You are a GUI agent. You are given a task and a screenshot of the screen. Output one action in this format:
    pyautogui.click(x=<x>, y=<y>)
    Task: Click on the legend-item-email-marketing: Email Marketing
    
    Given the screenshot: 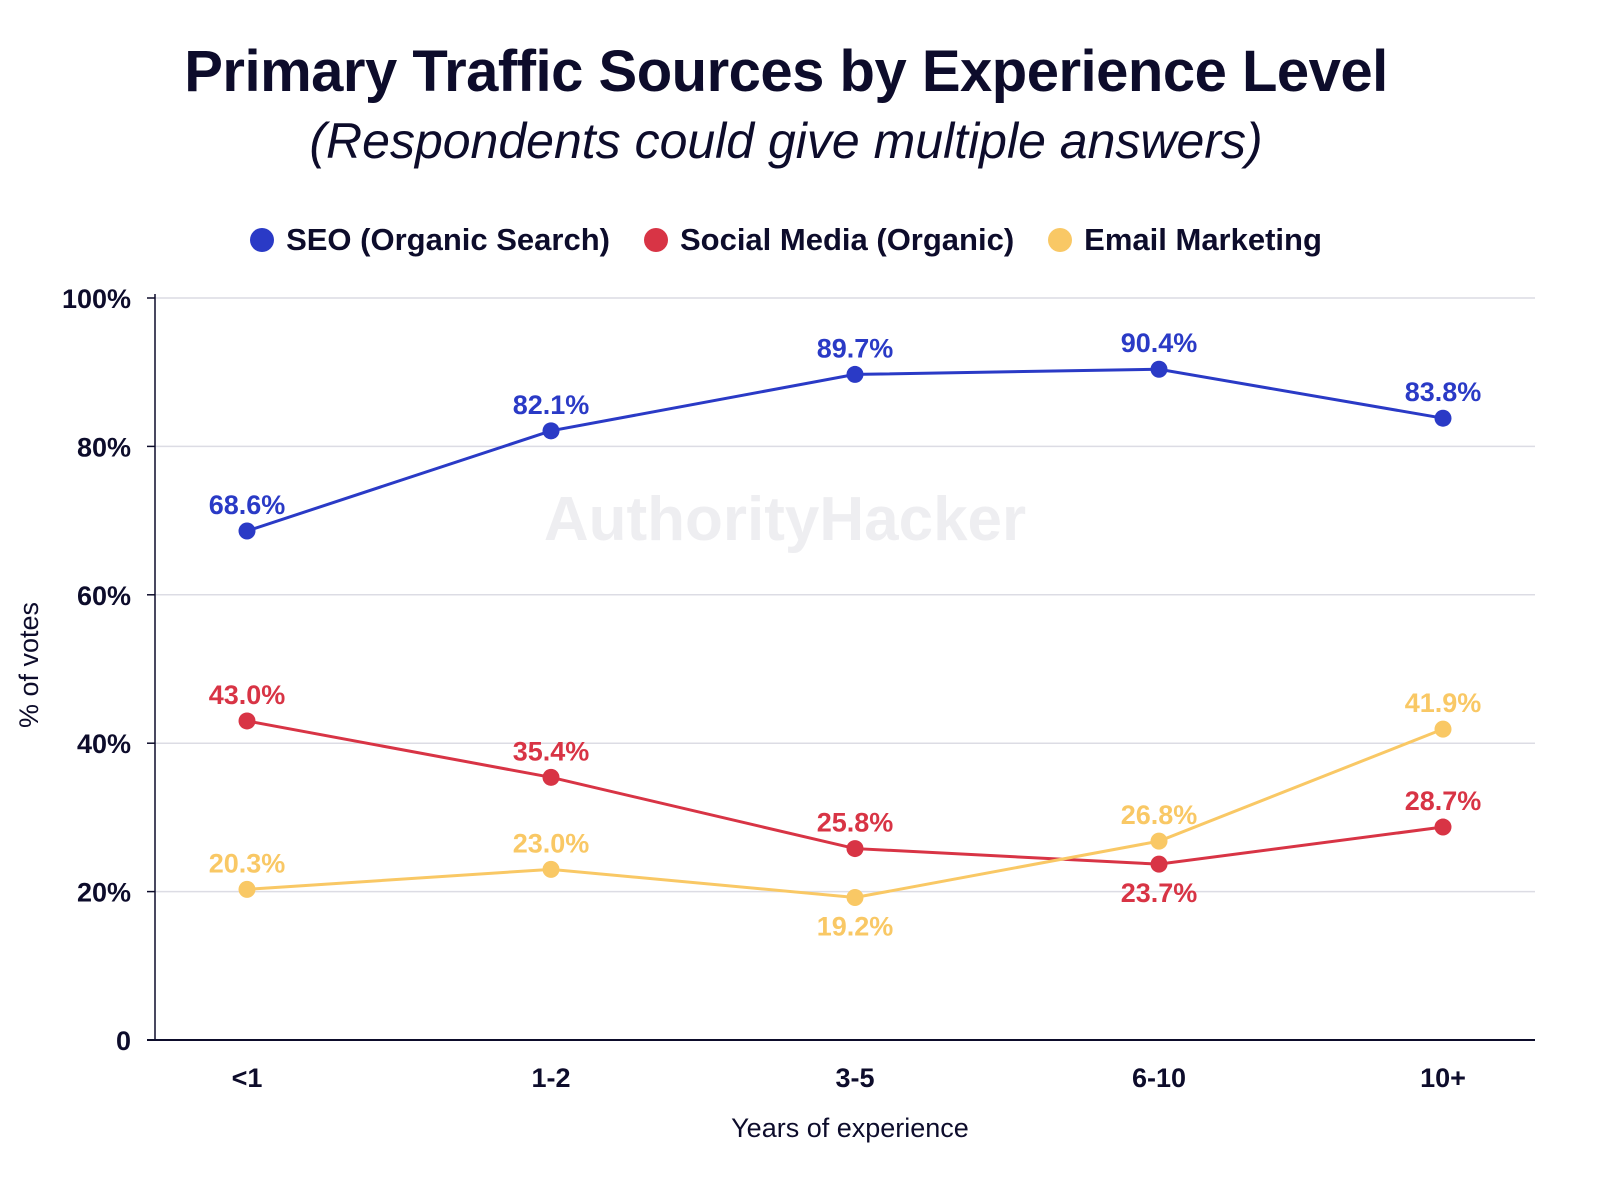 What is the action you would take?
    pyautogui.click(x=1185, y=240)
    